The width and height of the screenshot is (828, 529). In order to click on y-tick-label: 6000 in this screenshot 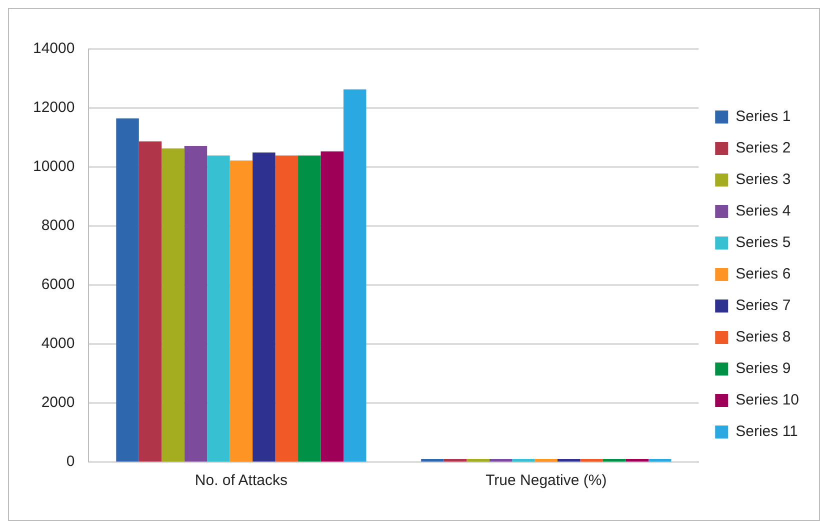, I will do `click(58, 285)`.